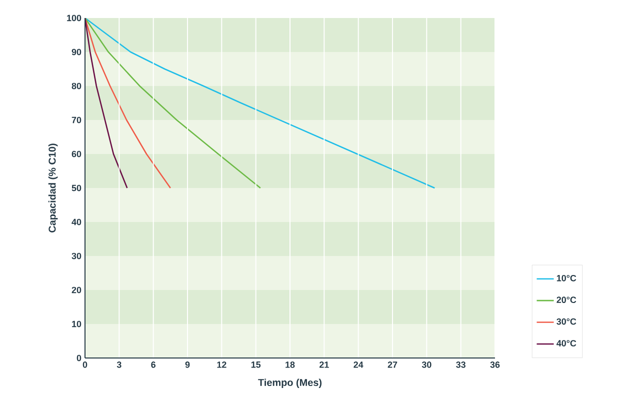 This screenshot has height=410, width=640. What do you see at coordinates (256, 365) in the screenshot?
I see `x-tick-label: 15` at bounding box center [256, 365].